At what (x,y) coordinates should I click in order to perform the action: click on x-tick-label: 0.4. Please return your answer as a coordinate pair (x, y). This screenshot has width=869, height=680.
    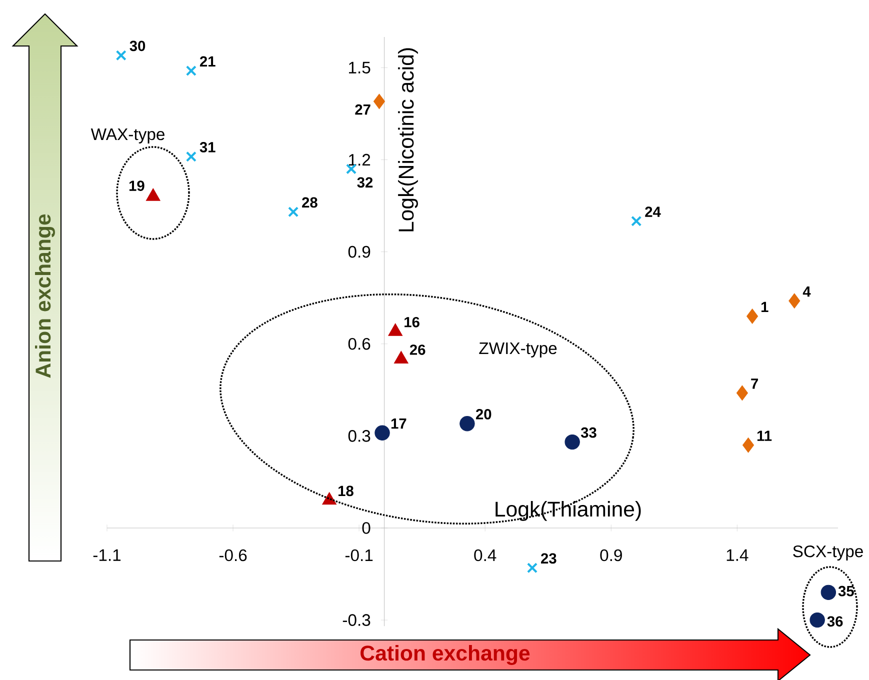
    Looking at the image, I should click on (485, 555).